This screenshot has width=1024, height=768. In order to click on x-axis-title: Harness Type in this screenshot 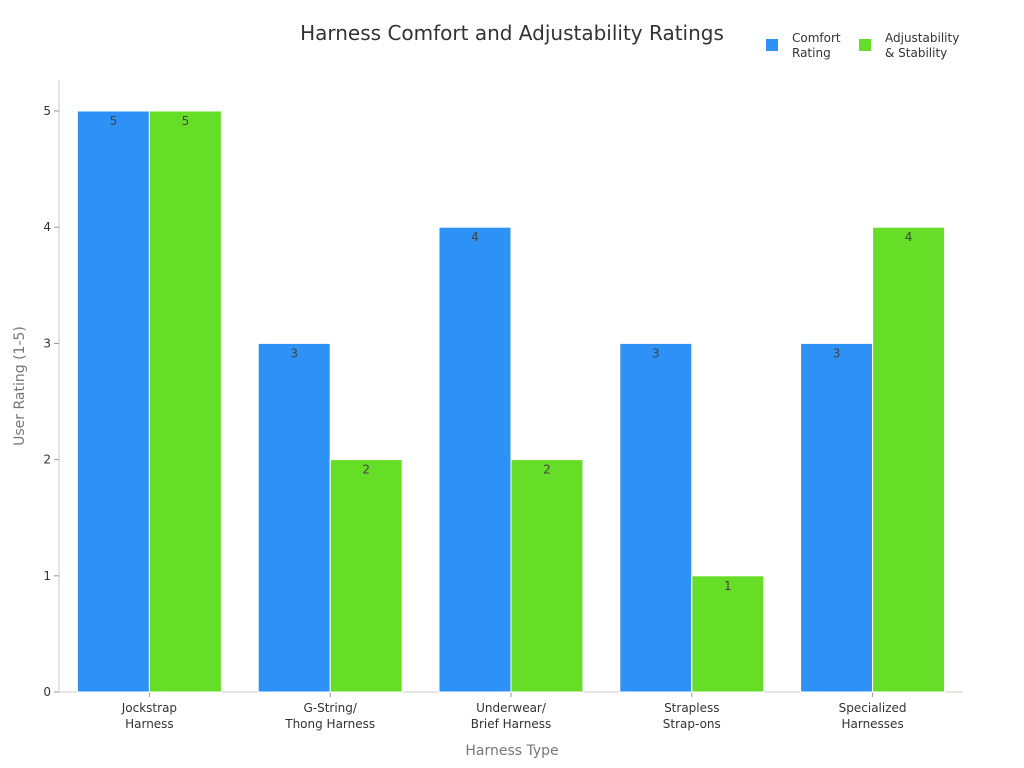, I will do `click(511, 751)`.